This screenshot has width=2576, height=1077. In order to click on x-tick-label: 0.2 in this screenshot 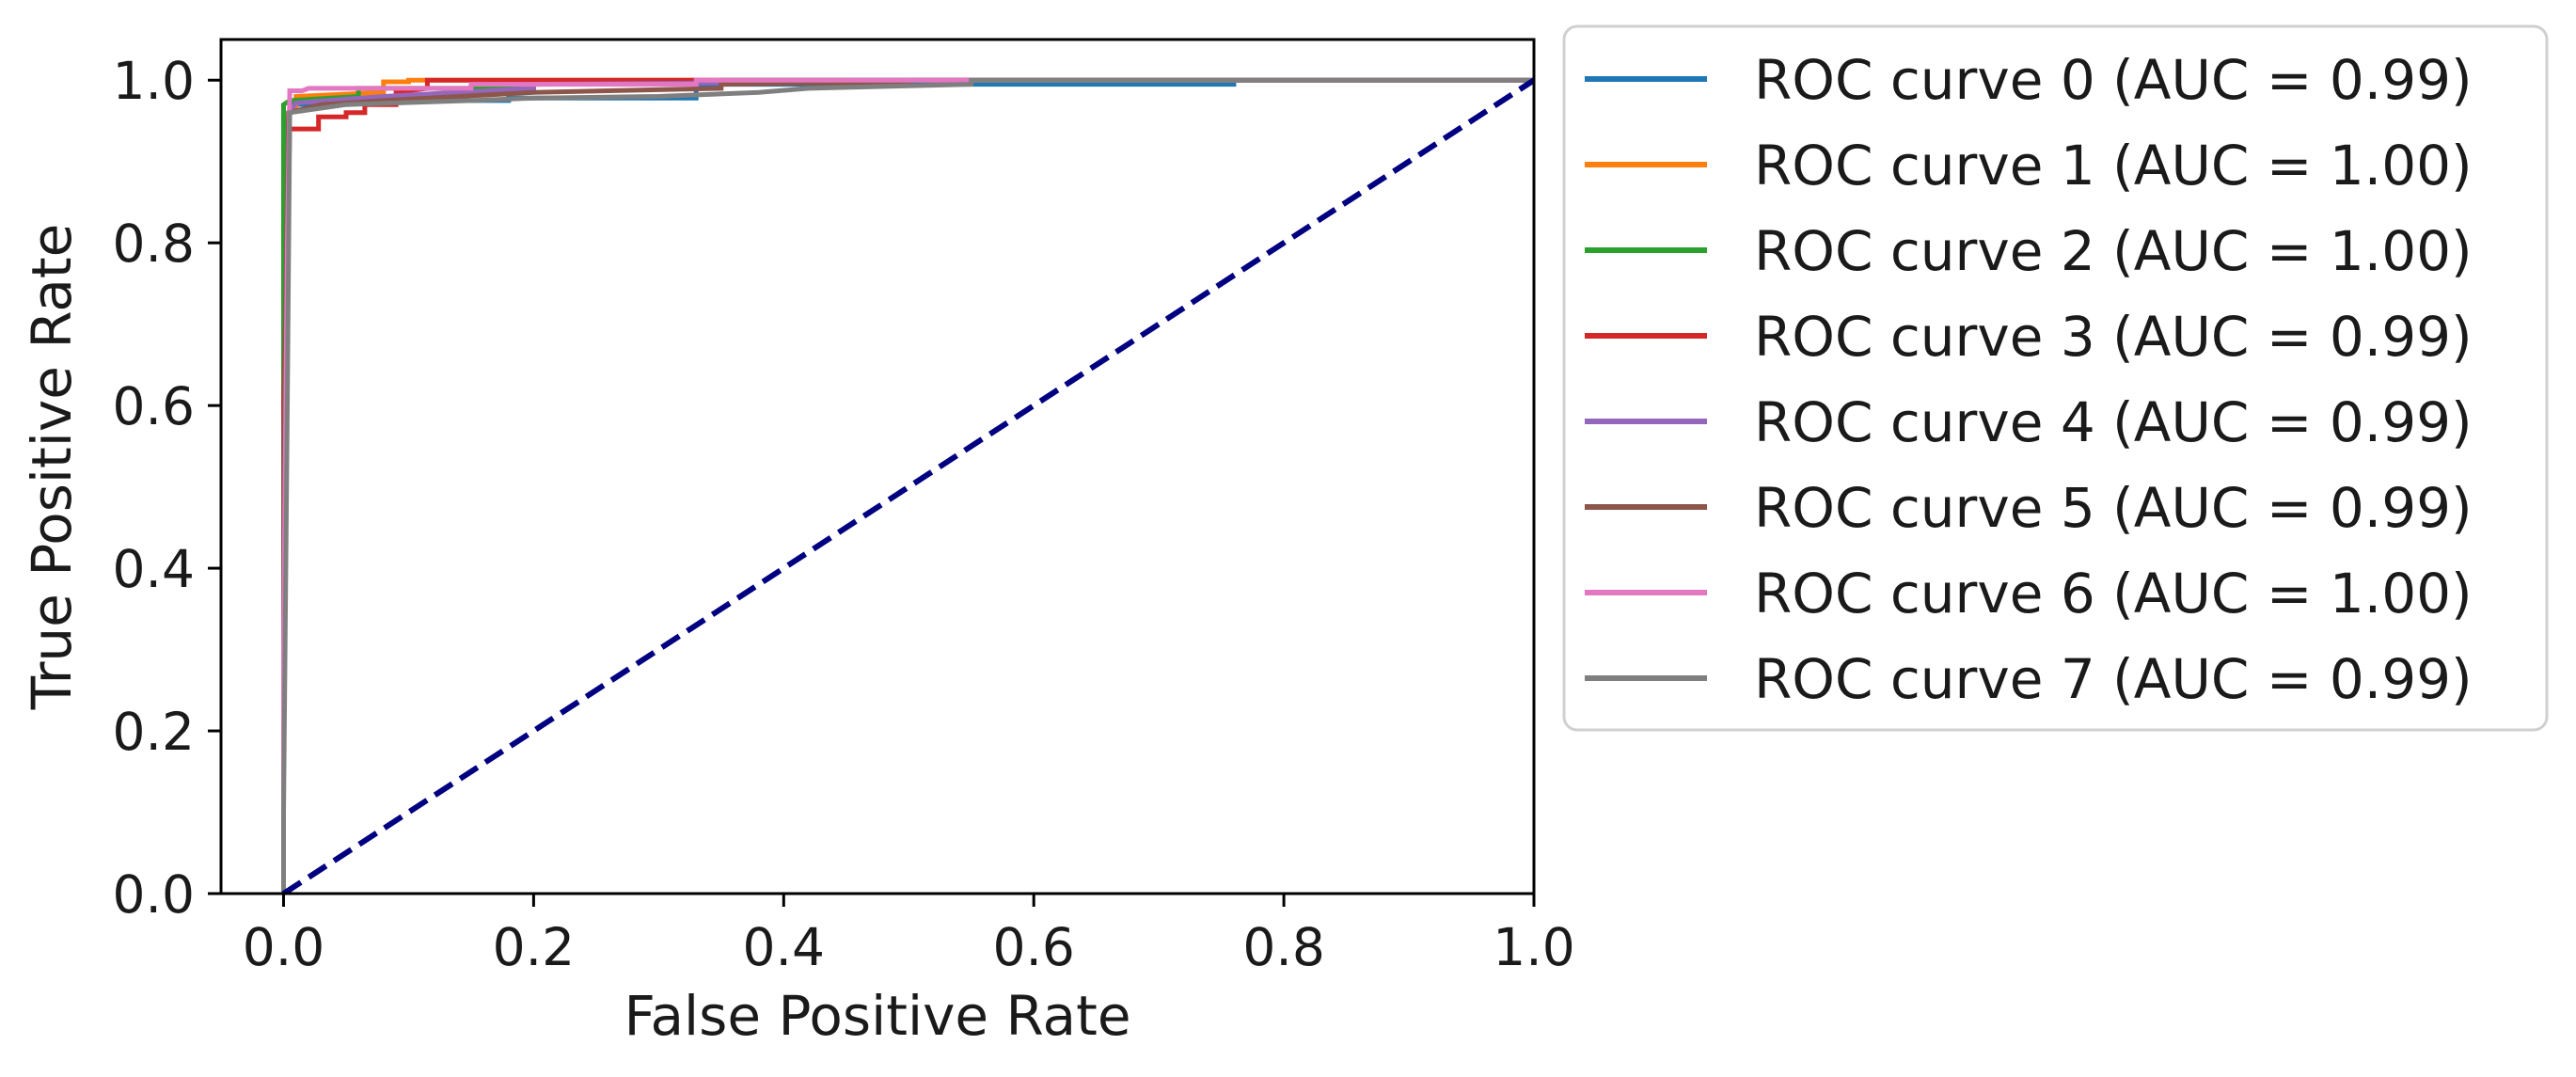, I will do `click(534, 947)`.